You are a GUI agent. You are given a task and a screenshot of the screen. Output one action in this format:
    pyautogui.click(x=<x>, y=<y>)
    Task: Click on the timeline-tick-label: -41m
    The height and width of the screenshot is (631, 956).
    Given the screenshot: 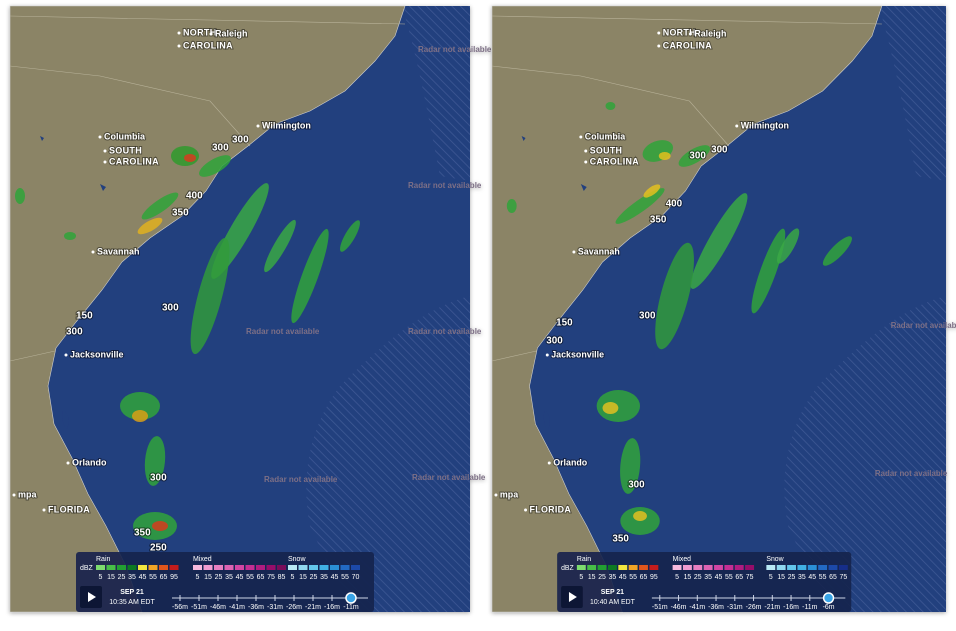 What is the action you would take?
    pyautogui.click(x=697, y=607)
    